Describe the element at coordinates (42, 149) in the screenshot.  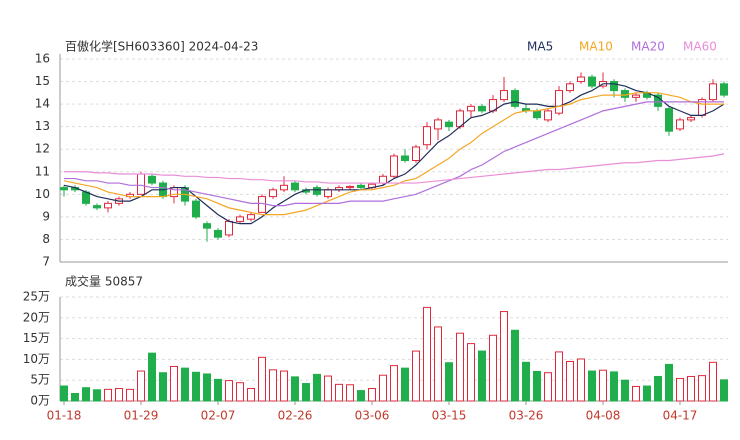
I see `y-tick-label: 12` at that location.